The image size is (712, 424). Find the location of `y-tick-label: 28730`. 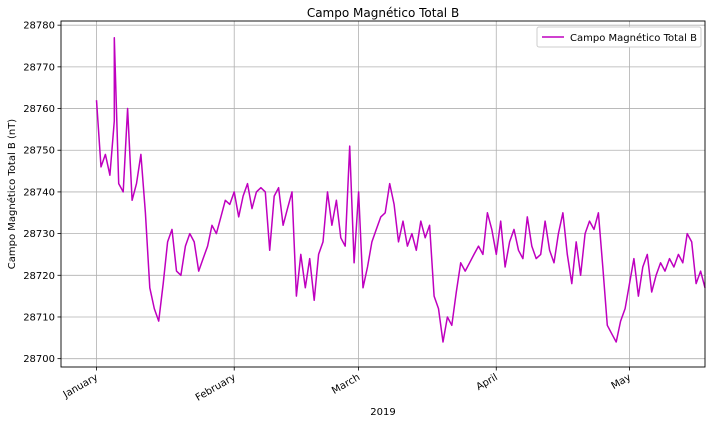

y-tick-label: 28730 is located at coordinates (39, 234).